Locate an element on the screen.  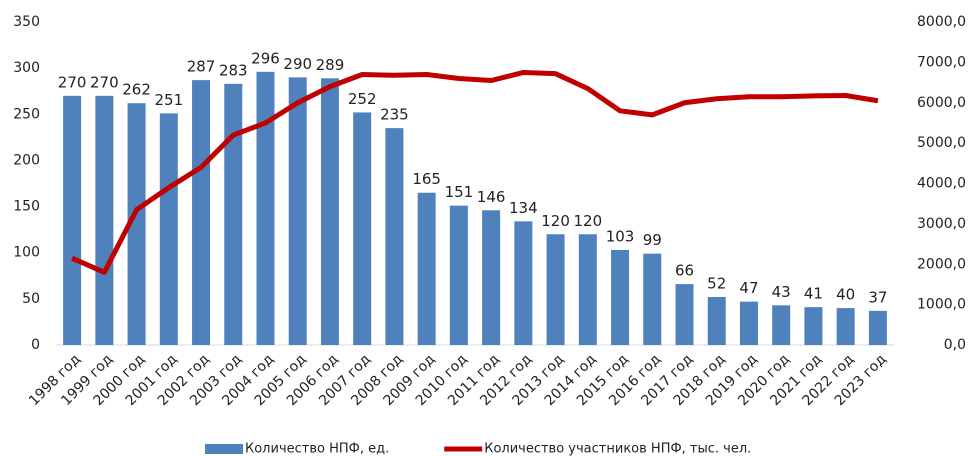
y2-tick-label: 4000,0 is located at coordinates (941, 184).